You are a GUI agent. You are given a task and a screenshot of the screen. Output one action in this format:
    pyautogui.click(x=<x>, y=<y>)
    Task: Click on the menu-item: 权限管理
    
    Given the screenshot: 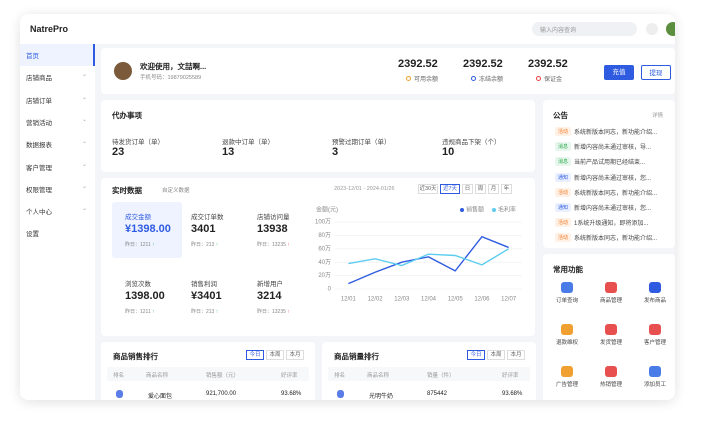 What is the action you would take?
    pyautogui.click(x=39, y=190)
    